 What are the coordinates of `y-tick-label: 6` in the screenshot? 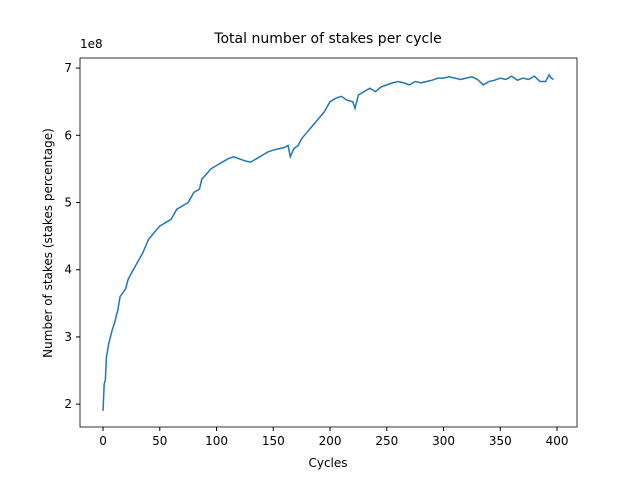 It's located at (68, 135).